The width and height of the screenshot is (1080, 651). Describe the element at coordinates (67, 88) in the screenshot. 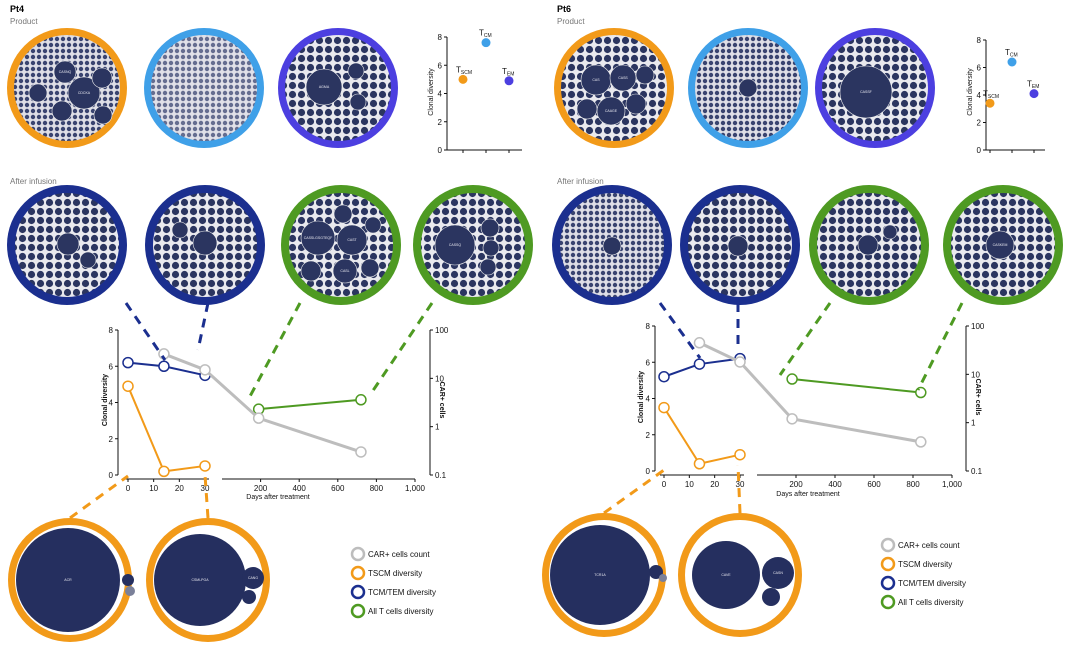

I see `product-circle-tscm: CDCKA CASNQ` at that location.